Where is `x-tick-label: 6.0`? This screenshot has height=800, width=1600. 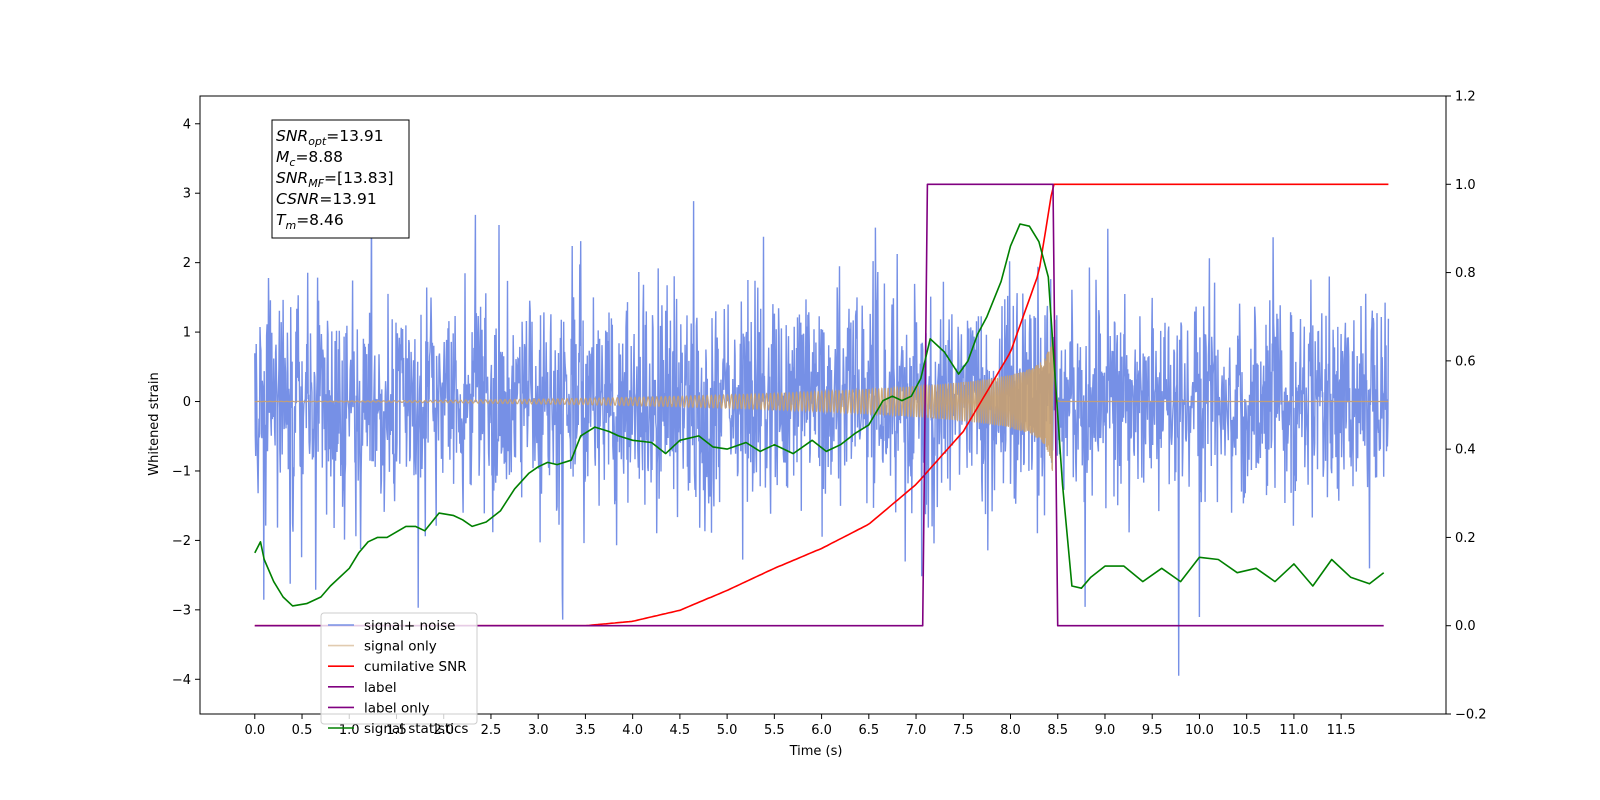
x-tick-label: 6.0 is located at coordinates (821, 730).